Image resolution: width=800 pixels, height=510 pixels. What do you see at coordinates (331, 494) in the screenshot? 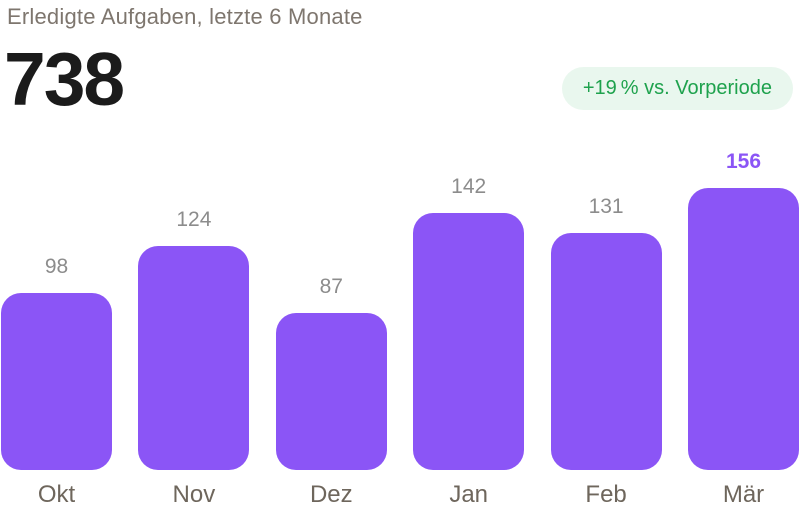
I see `x-axis-label: Dez` at bounding box center [331, 494].